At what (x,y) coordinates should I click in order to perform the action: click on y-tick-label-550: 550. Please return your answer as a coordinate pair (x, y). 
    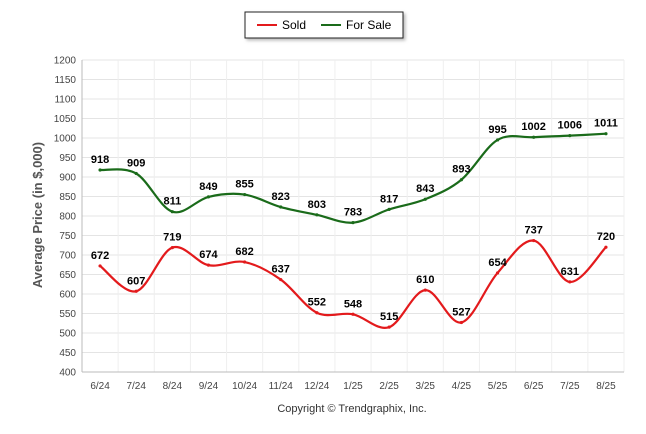
    Looking at the image, I should click on (67, 314).